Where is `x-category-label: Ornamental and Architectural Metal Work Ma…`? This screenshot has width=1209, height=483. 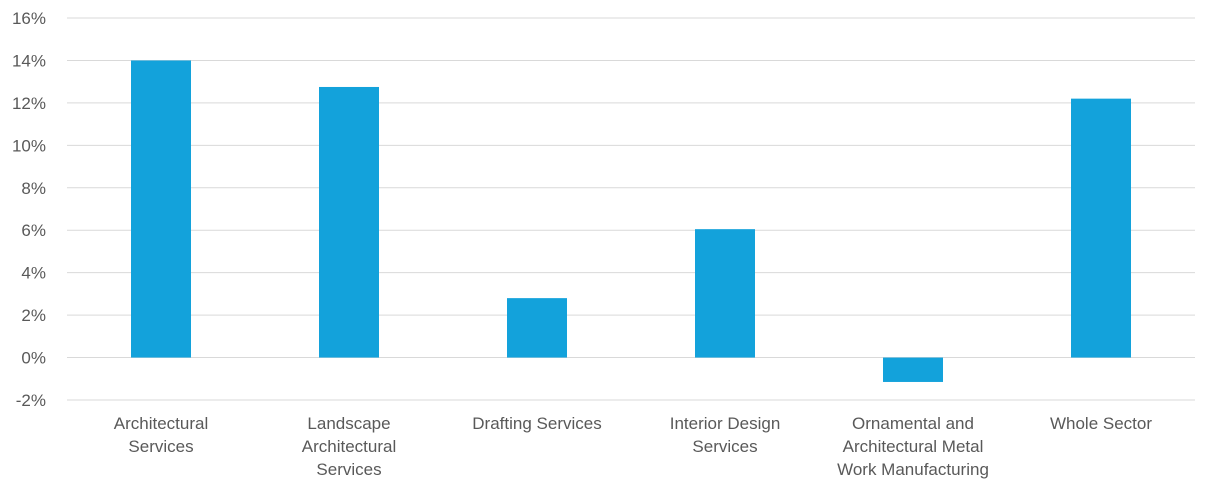
x-category-label: Ornamental and Architectural Metal Work Ma… is located at coordinates (913, 446).